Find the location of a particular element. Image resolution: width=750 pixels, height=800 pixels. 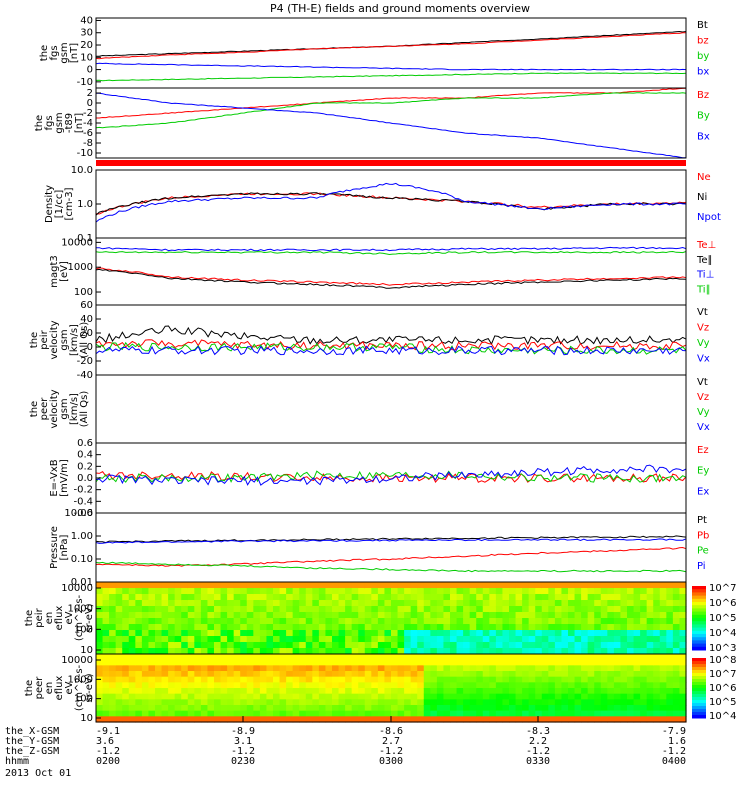

legend-entry: Bx is located at coordinates (703, 136).